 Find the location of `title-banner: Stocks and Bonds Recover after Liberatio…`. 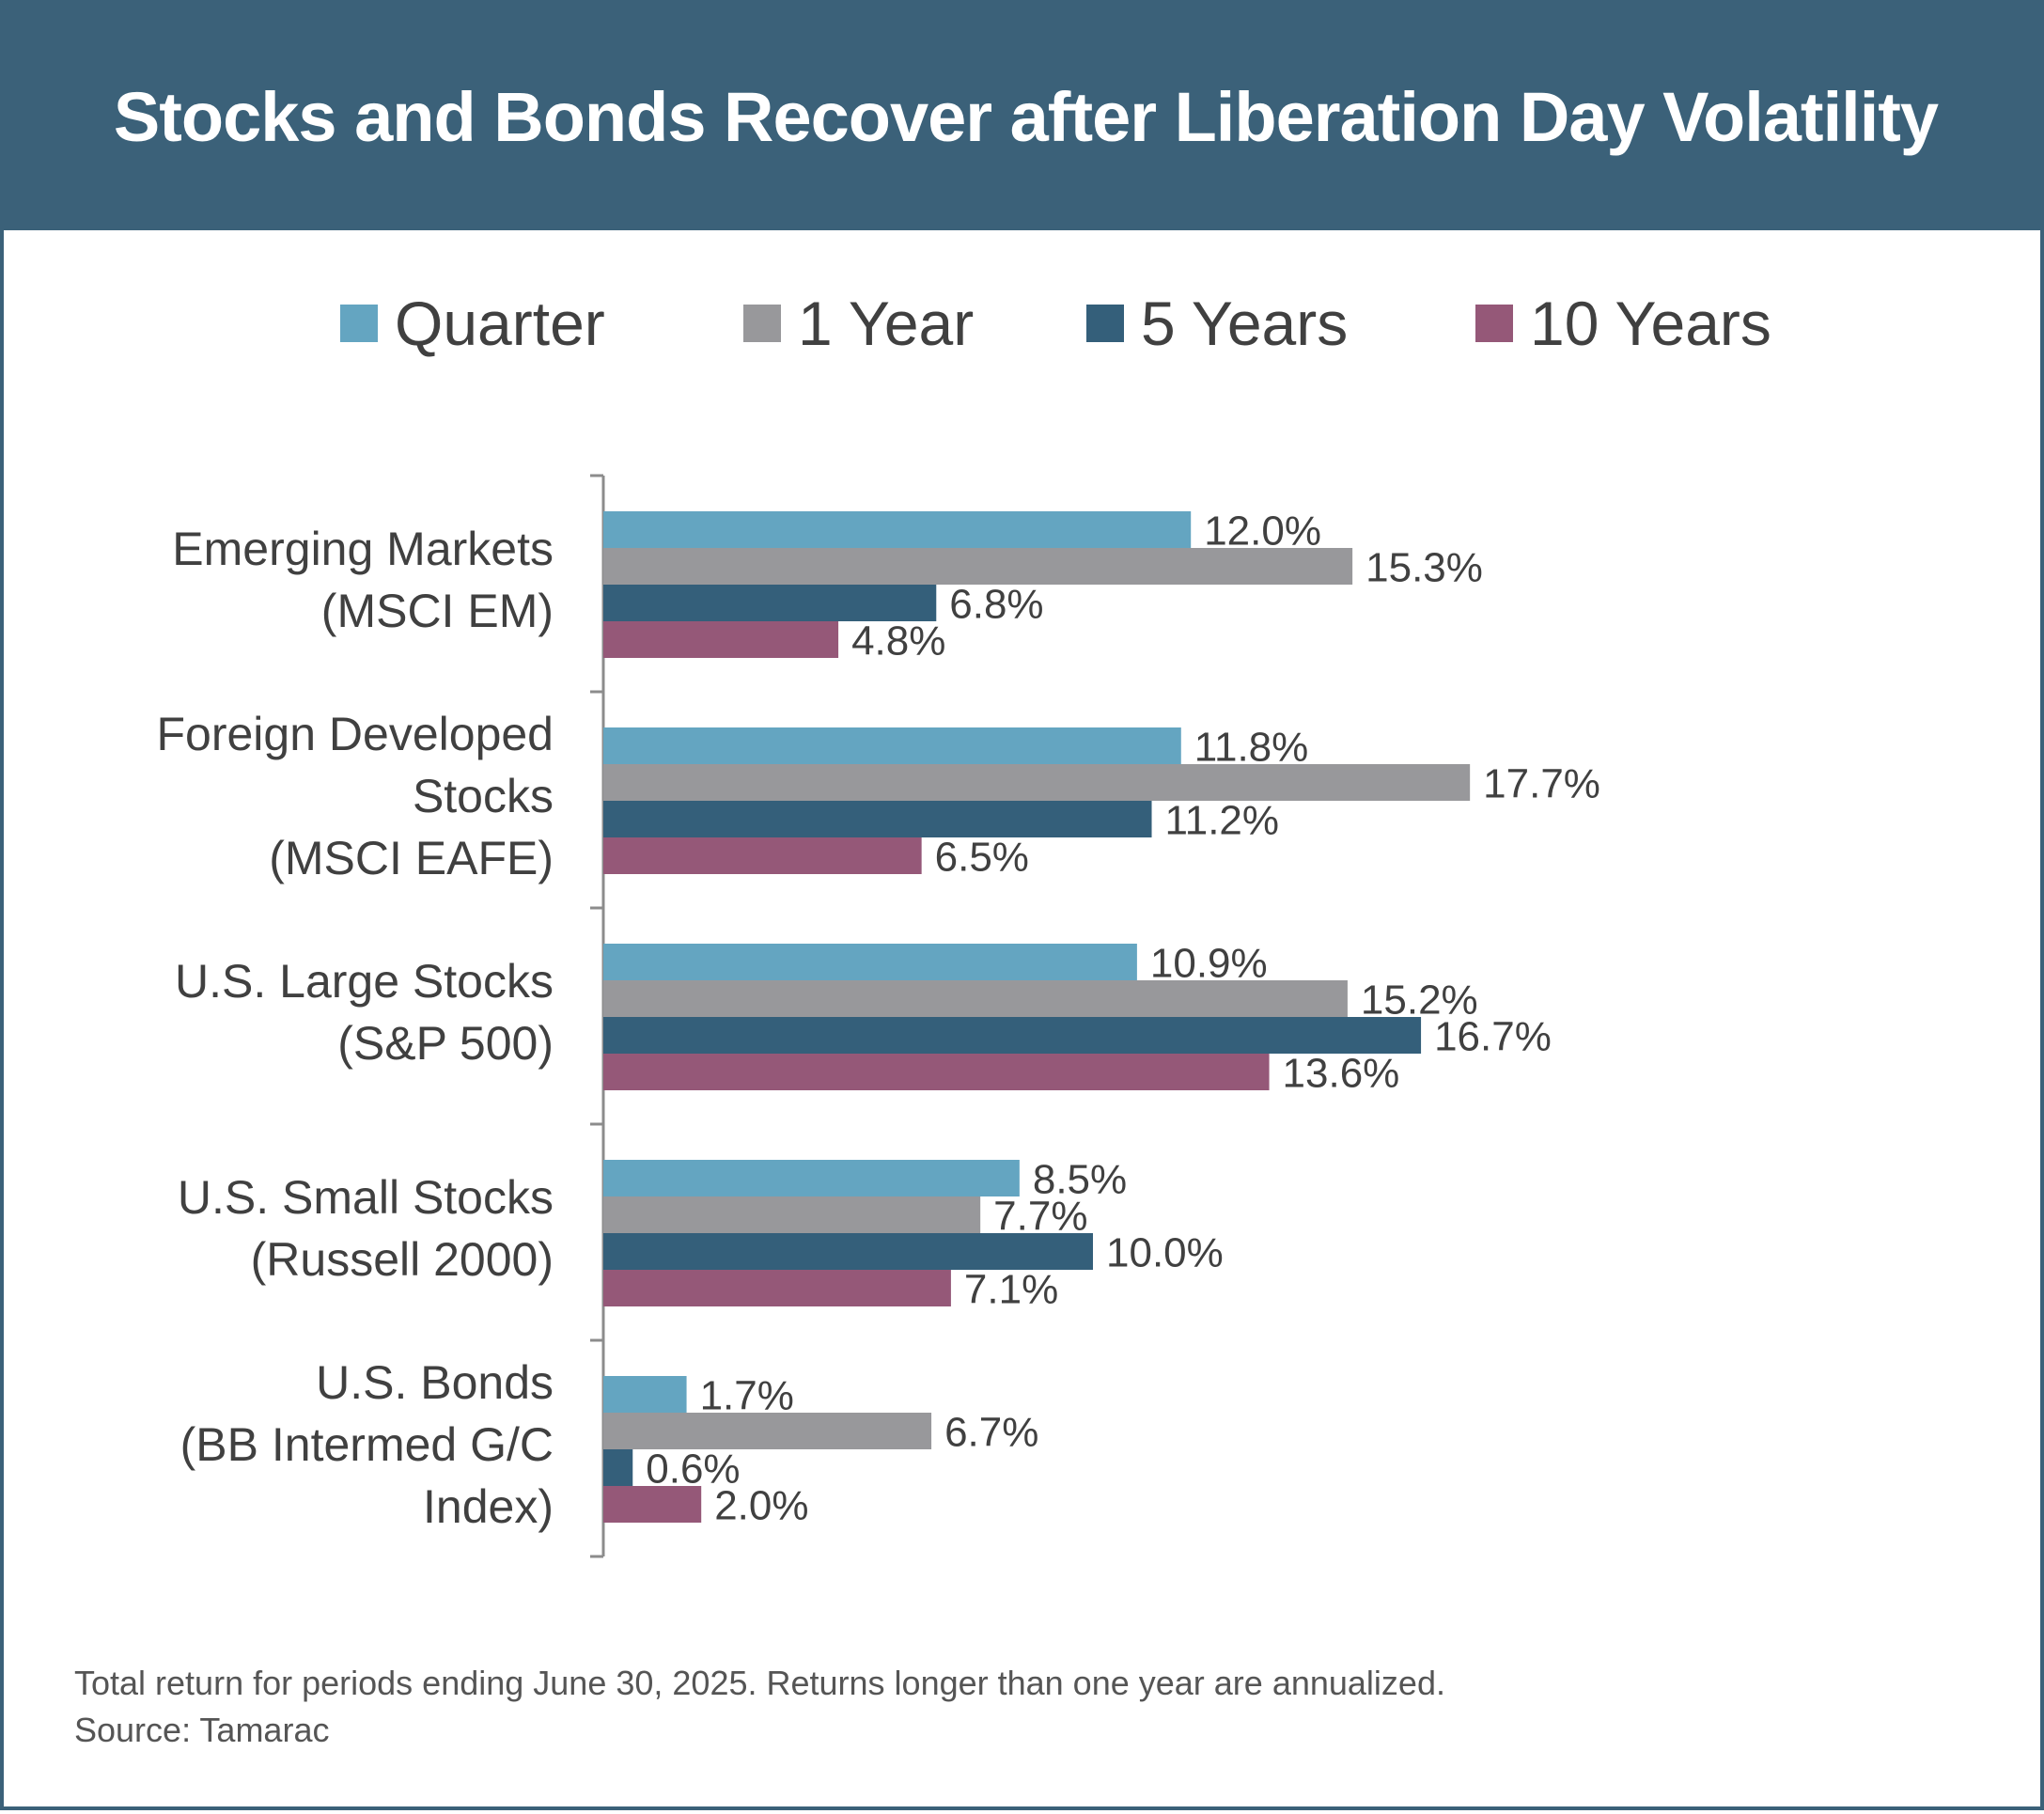

title-banner: Stocks and Bonds Recover after Liberatio… is located at coordinates (1024, 117).